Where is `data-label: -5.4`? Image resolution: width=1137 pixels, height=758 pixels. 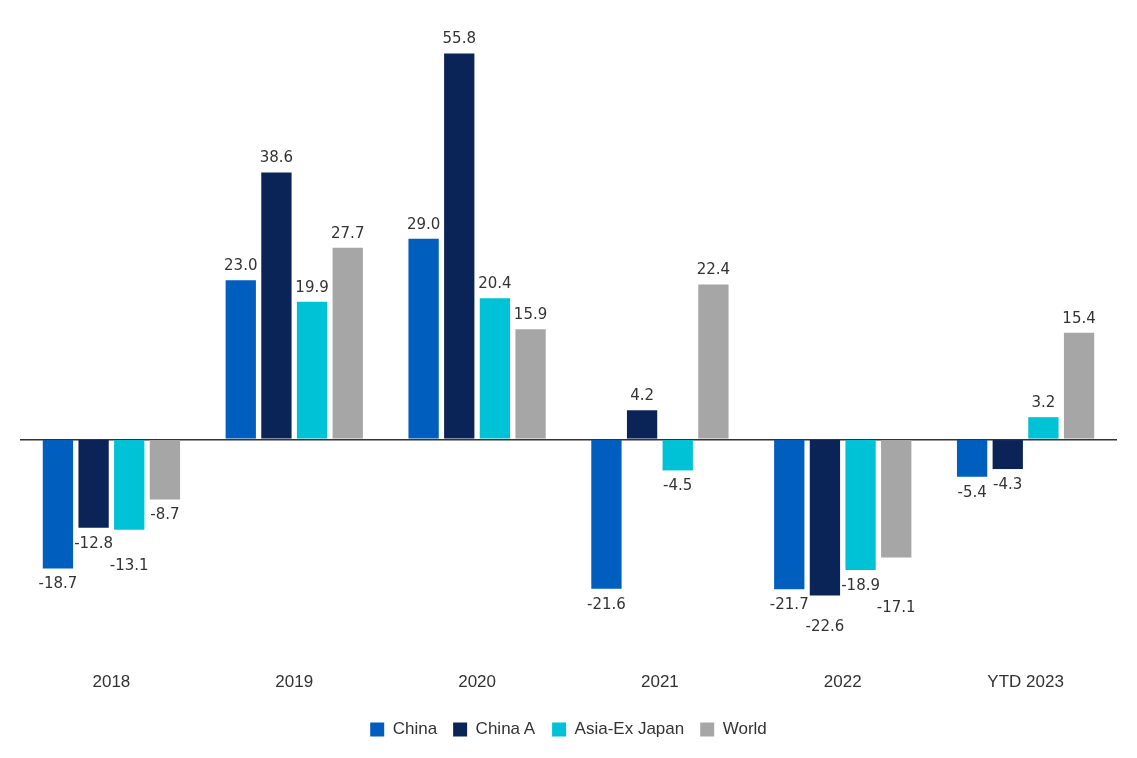
data-label: -5.4 is located at coordinates (972, 491).